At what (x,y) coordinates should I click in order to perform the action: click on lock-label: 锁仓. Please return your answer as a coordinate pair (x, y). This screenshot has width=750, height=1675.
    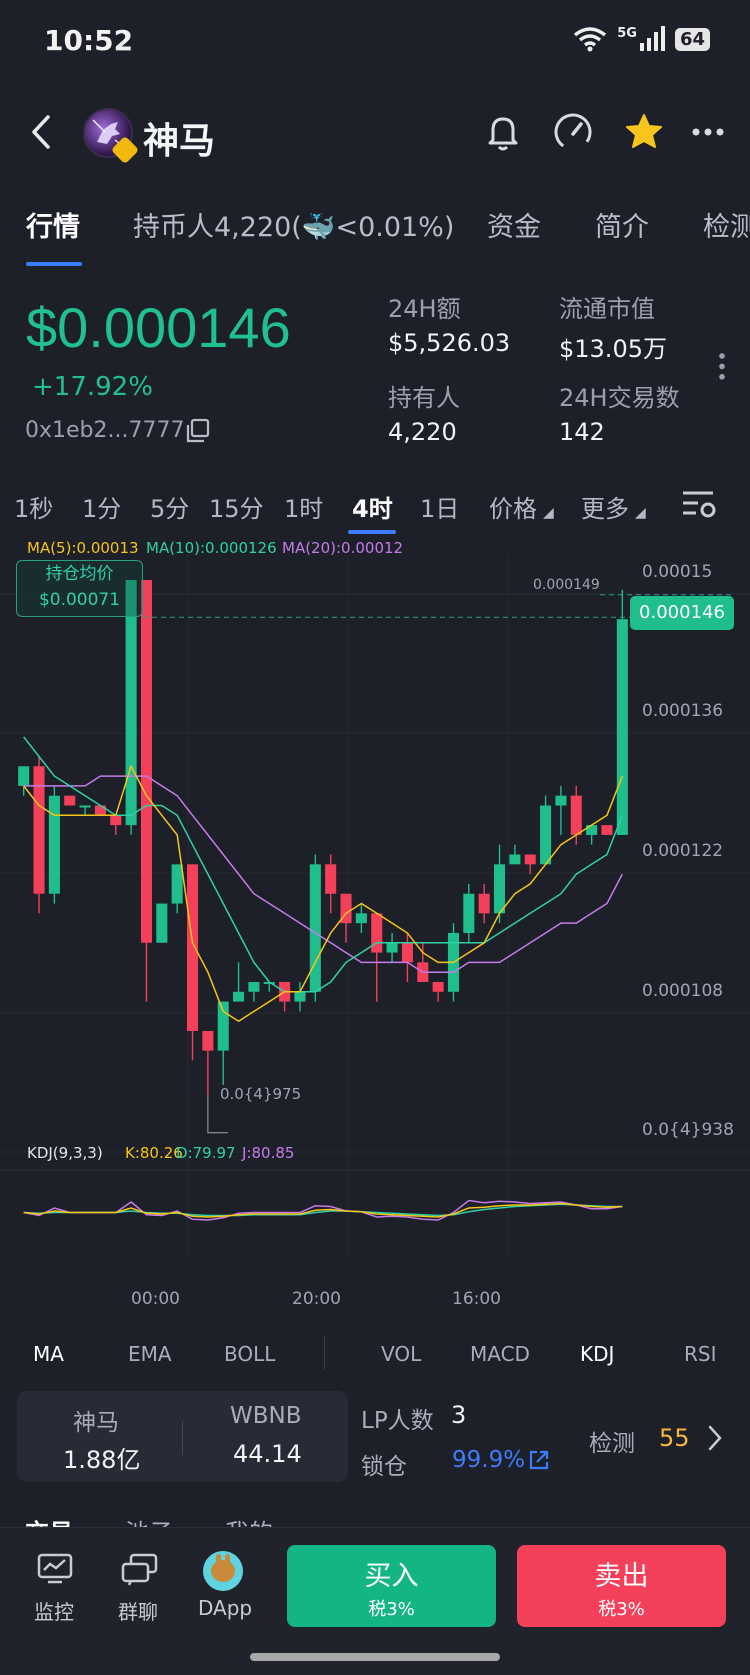
    Looking at the image, I should click on (384, 1467).